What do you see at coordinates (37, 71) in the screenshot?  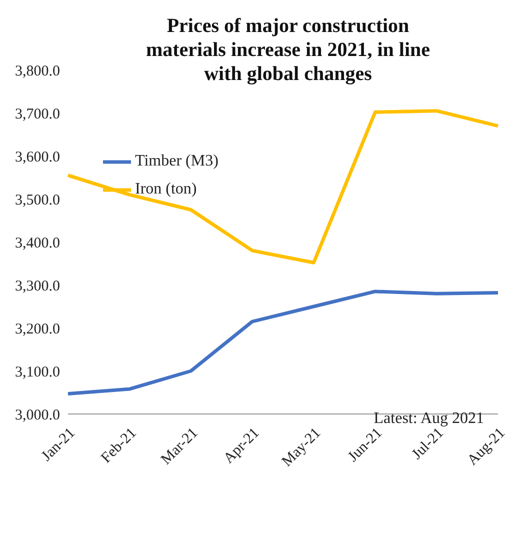 I see `y-tick-label: 3,800.0` at bounding box center [37, 71].